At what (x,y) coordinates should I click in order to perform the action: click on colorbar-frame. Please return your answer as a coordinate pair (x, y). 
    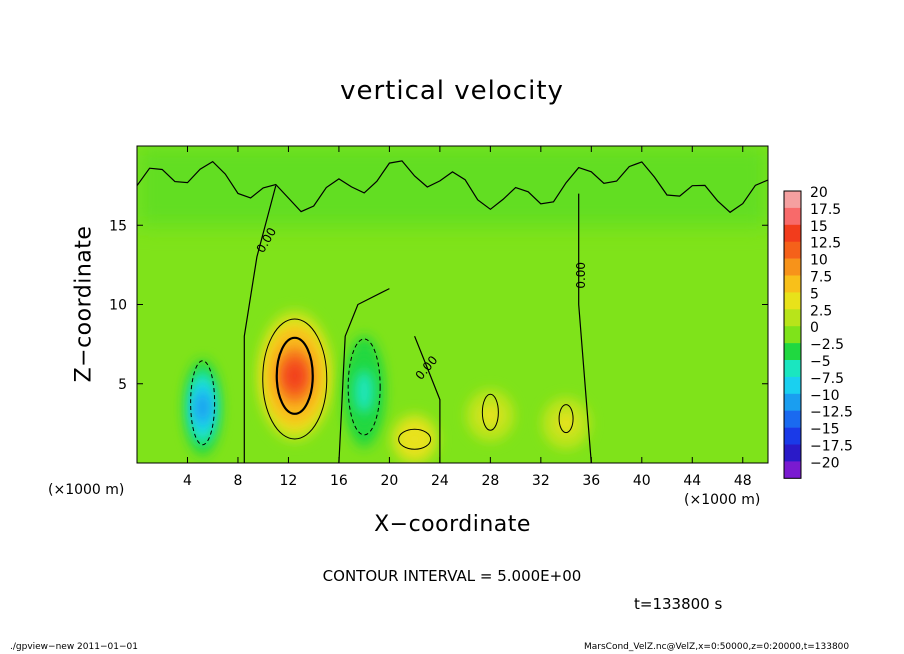
    Looking at the image, I should click on (792, 334).